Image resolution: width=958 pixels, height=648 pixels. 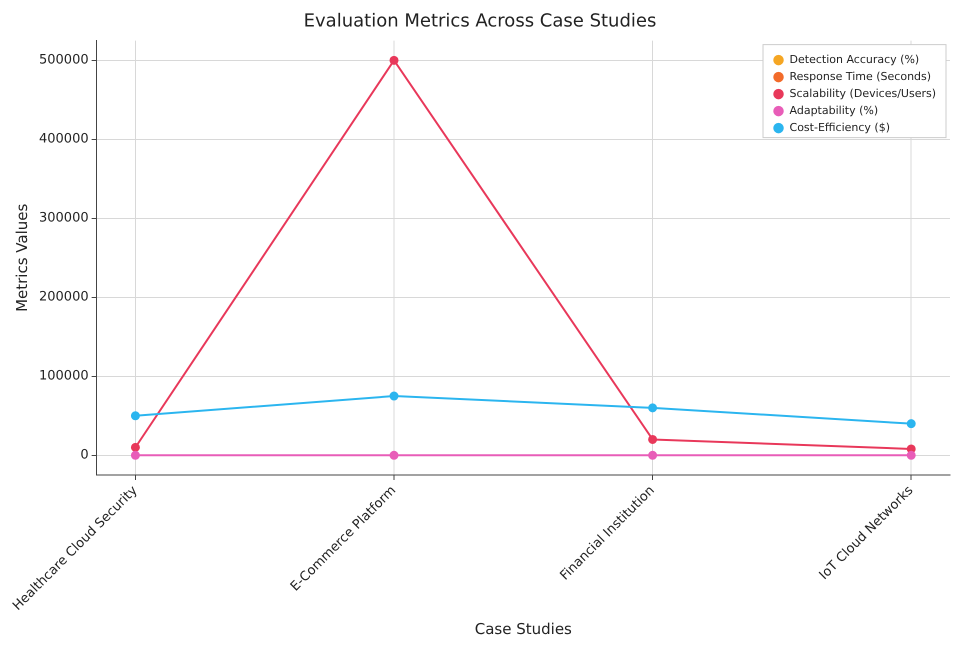 What do you see at coordinates (523, 629) in the screenshot?
I see `x-axis-title: Case Studies` at bounding box center [523, 629].